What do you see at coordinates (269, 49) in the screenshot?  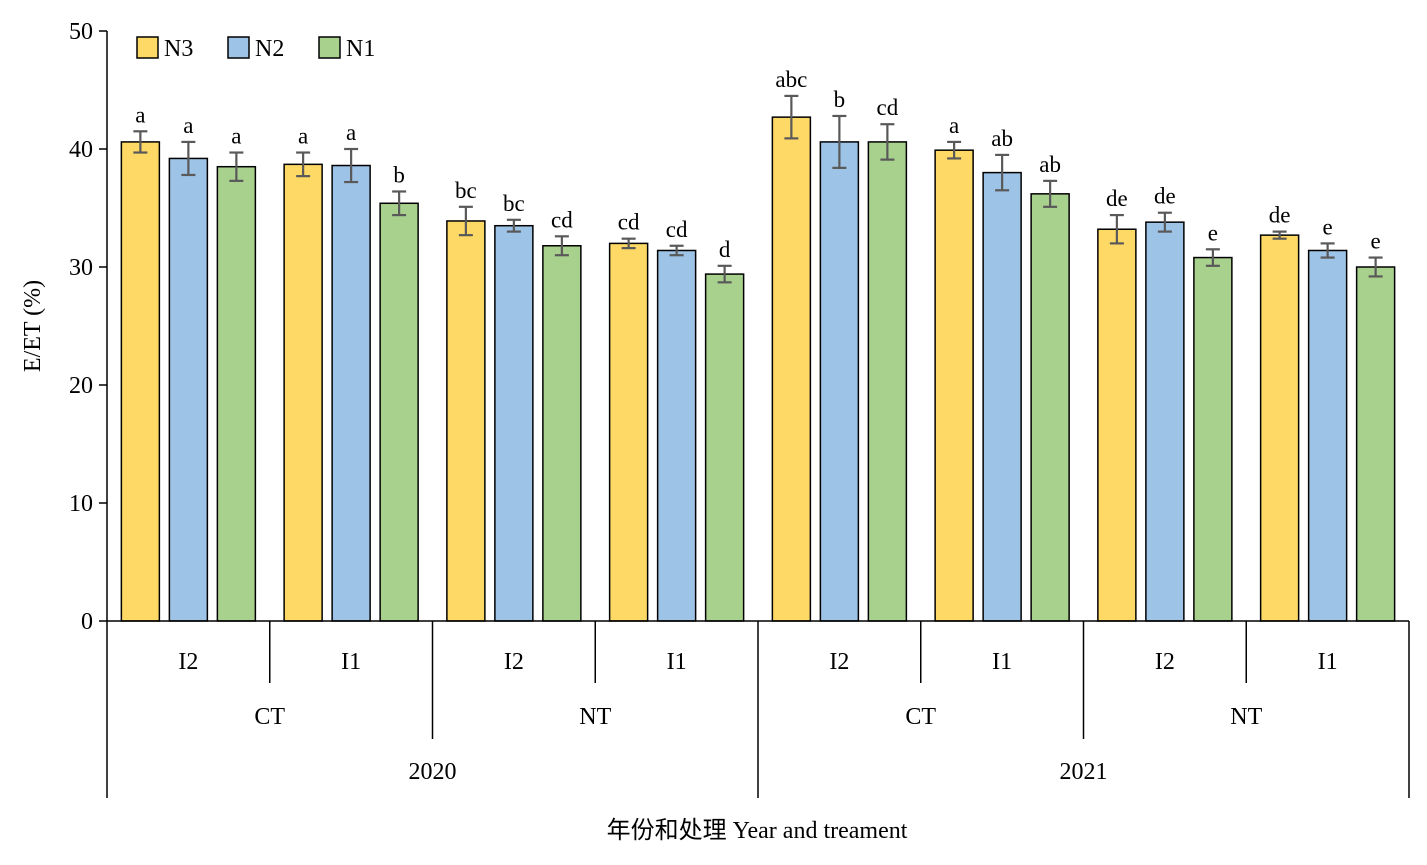 I see `legend-label: N2` at bounding box center [269, 49].